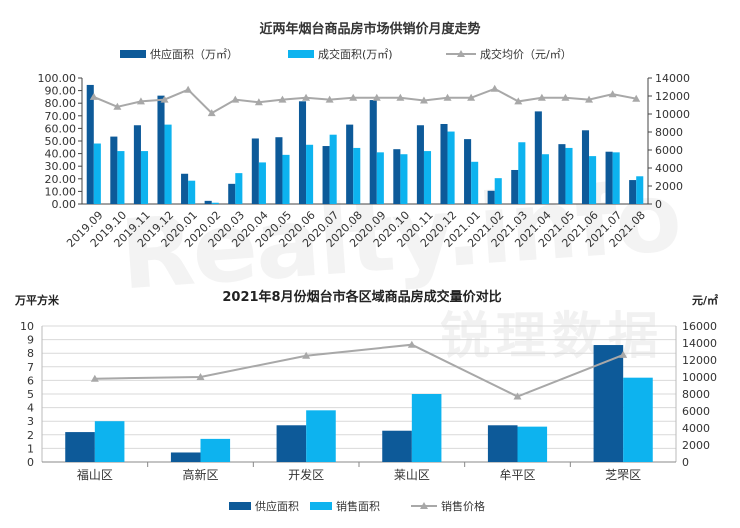 This screenshot has width=740, height=528. Describe the element at coordinates (61, 116) in the screenshot. I see `left-tick-label: 70.00` at that location.